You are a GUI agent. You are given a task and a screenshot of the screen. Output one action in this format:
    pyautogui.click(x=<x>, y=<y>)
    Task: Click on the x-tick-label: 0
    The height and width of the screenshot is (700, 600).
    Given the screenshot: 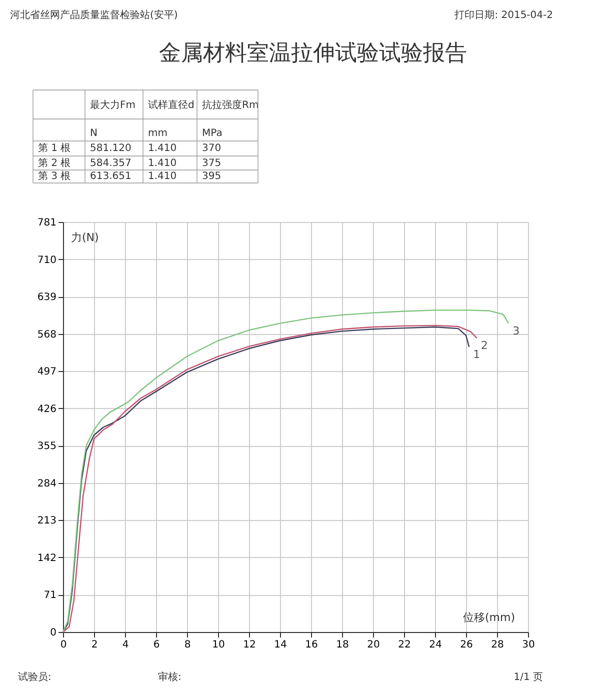 What is the action you would take?
    pyautogui.click(x=63, y=645)
    